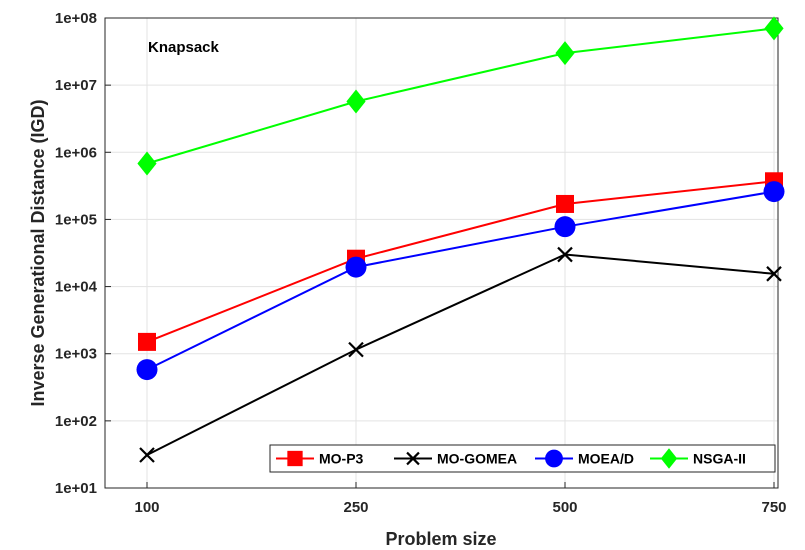  I want to click on legend-item: MO-GOMEA, so click(455, 459).